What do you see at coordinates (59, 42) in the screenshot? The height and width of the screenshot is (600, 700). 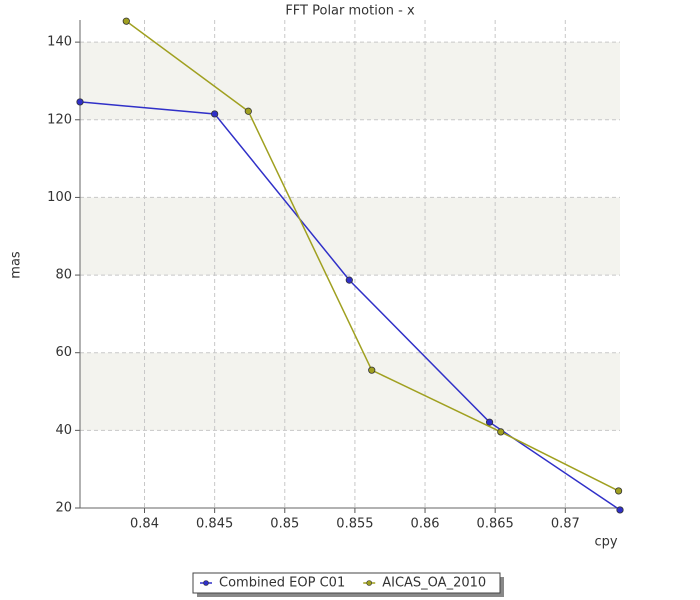 I see `y-tick-label: 140` at bounding box center [59, 42].